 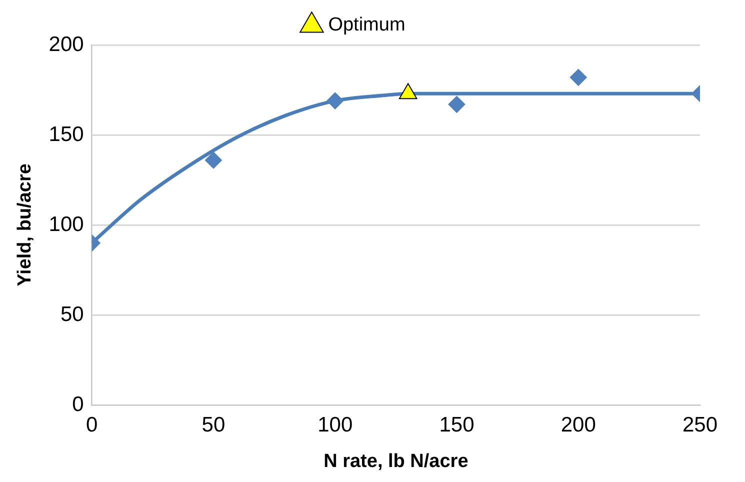 What do you see at coordinates (66, 44) in the screenshot?
I see `y-tick-label: 200` at bounding box center [66, 44].